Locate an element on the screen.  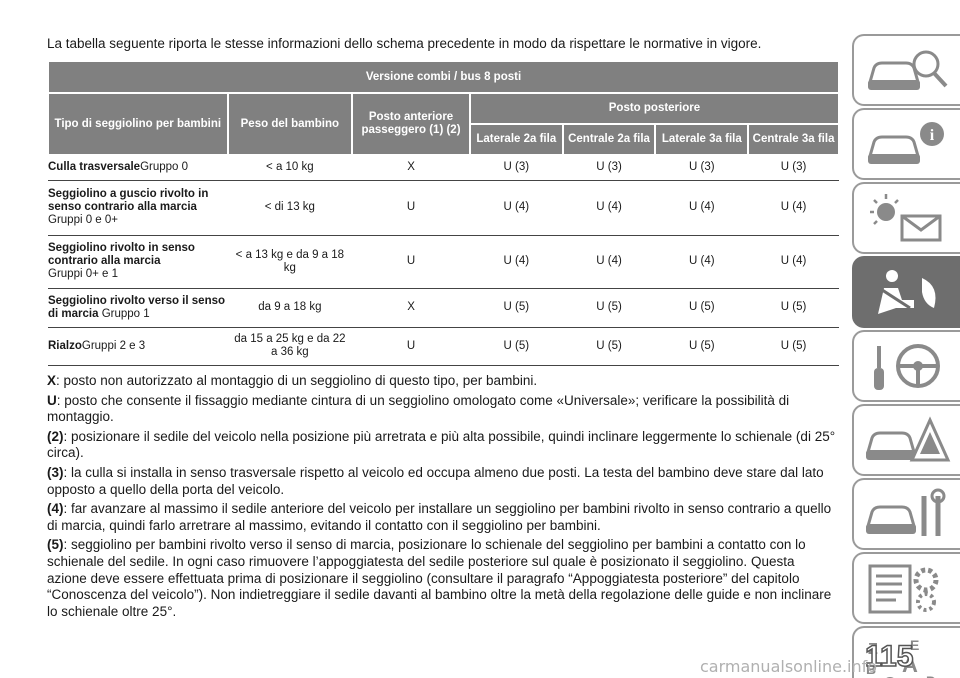
key-steering-icon is located at coordinates (907, 367).